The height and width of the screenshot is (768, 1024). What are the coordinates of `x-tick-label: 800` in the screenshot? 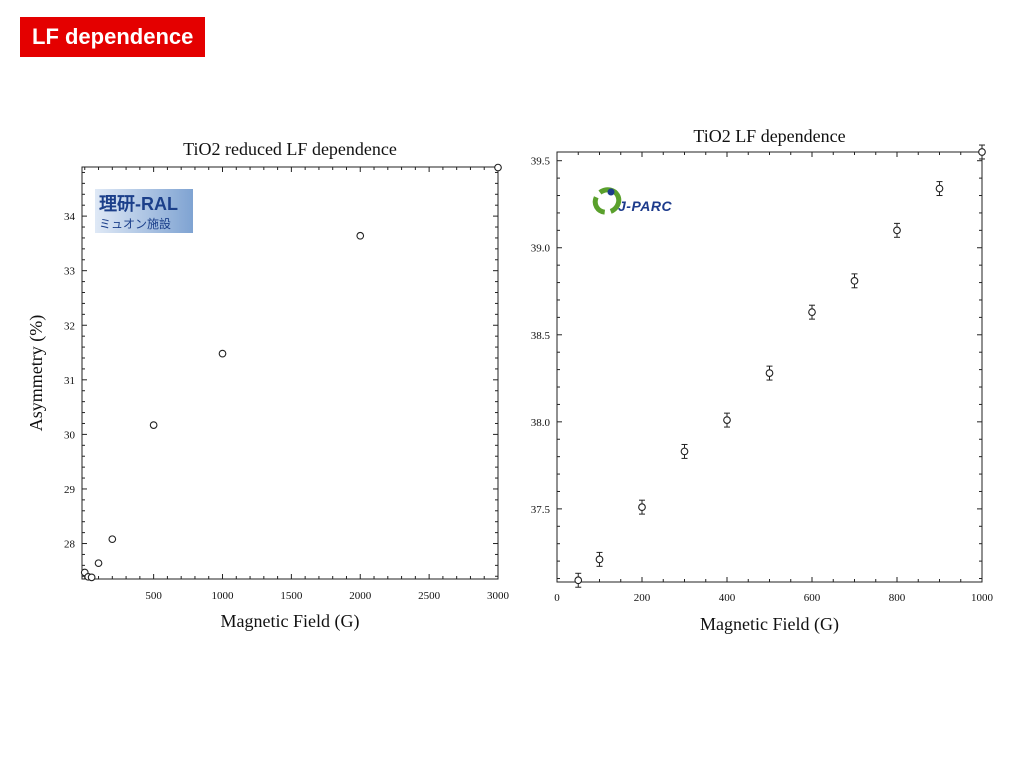 It's located at (897, 598).